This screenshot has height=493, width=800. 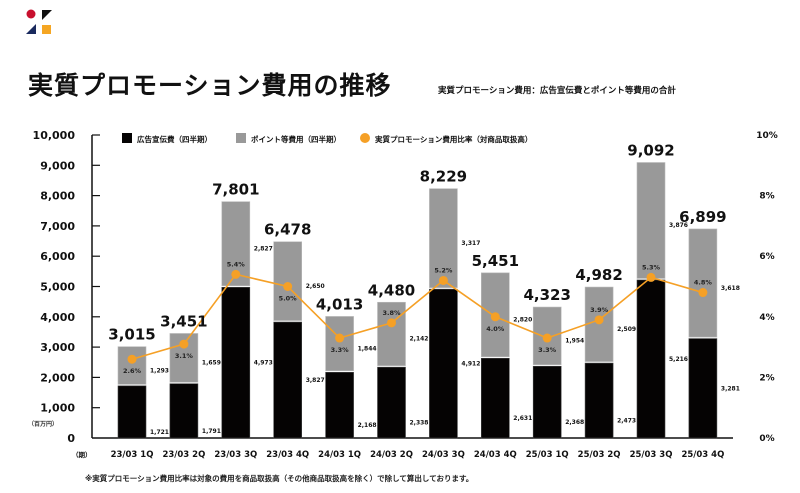 What do you see at coordinates (57, 287) in the screenshot?
I see `y-tick-label: 5,000` at bounding box center [57, 287].